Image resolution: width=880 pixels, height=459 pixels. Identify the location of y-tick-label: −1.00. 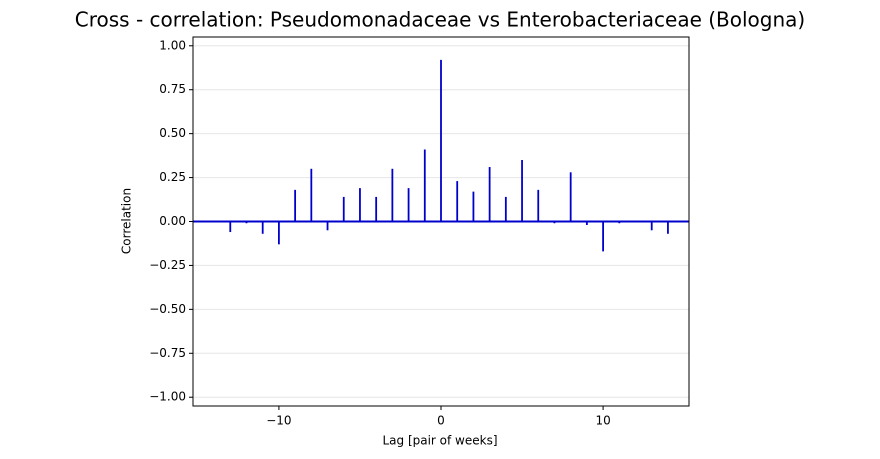
(167, 397).